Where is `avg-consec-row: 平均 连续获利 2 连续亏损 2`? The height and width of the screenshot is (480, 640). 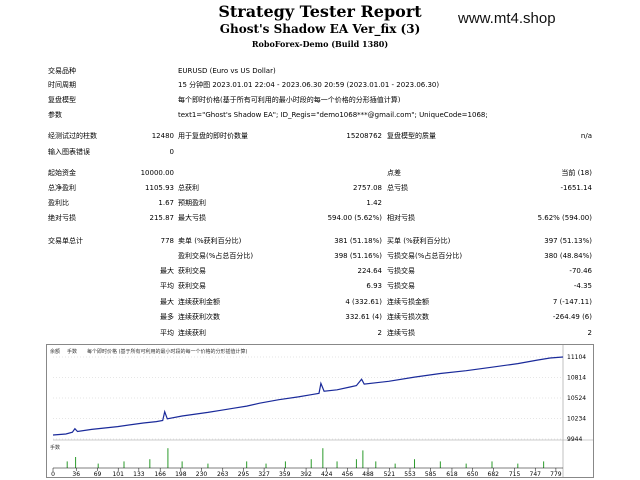 avg-consec-row: 平均 连续获利 2 连续亏损 2 is located at coordinates (320, 333).